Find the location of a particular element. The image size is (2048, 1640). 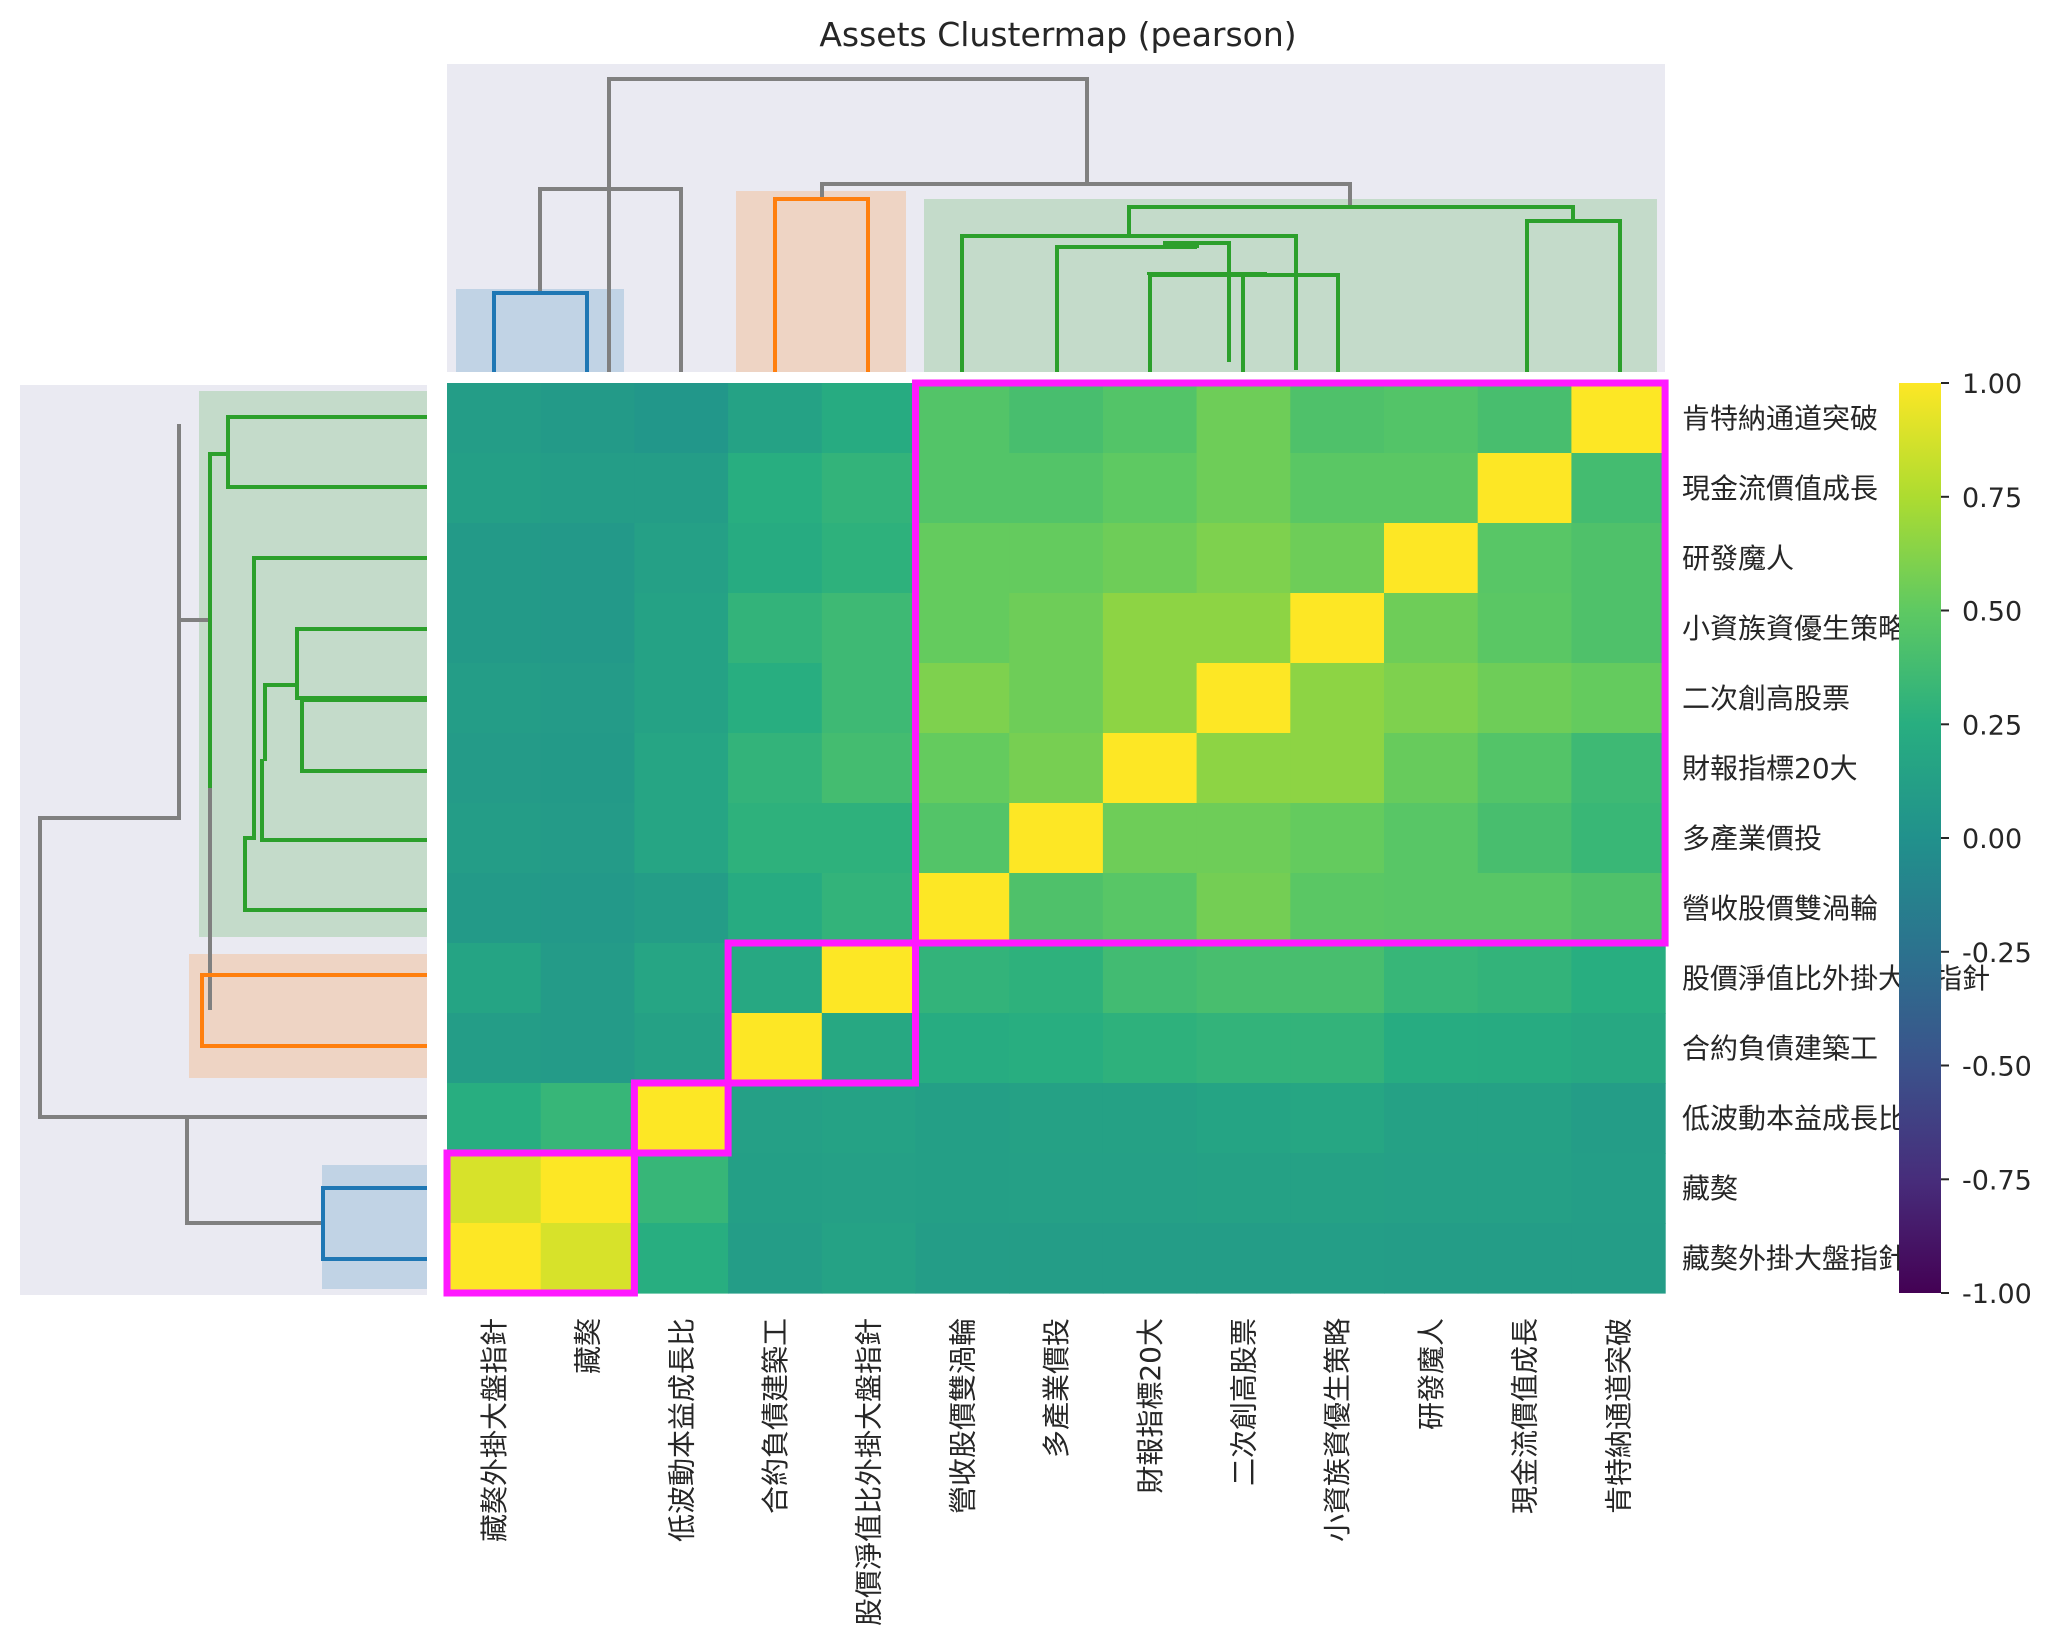

heatmap-cell-r6-c7 is located at coordinates (1150, 838).